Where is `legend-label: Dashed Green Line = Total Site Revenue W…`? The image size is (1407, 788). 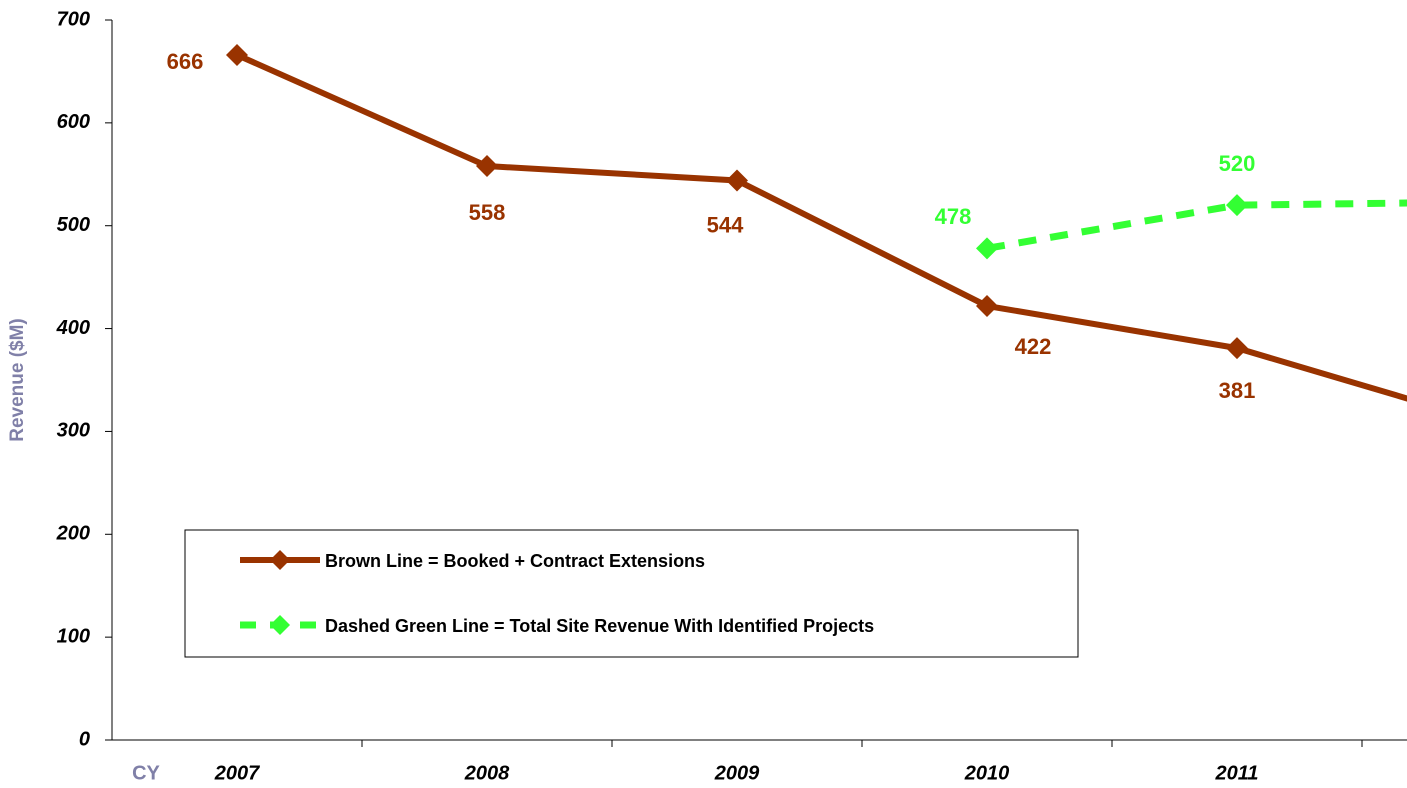 legend-label: Dashed Green Line = Total Site Revenue W… is located at coordinates (599, 626).